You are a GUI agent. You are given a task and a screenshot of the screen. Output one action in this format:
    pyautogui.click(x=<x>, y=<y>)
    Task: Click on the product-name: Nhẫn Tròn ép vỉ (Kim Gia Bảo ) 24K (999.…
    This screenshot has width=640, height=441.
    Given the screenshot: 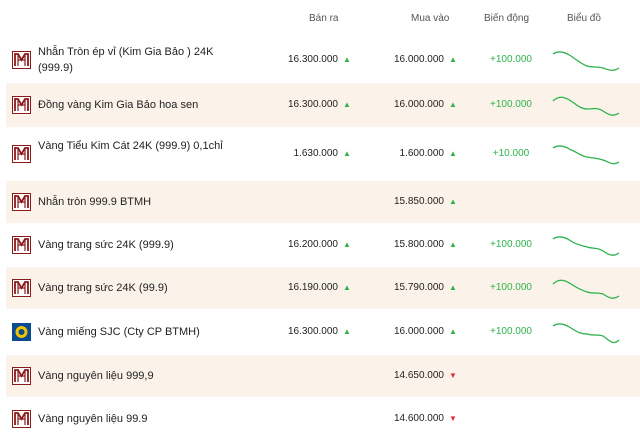 What is the action you would take?
    pyautogui.click(x=126, y=60)
    